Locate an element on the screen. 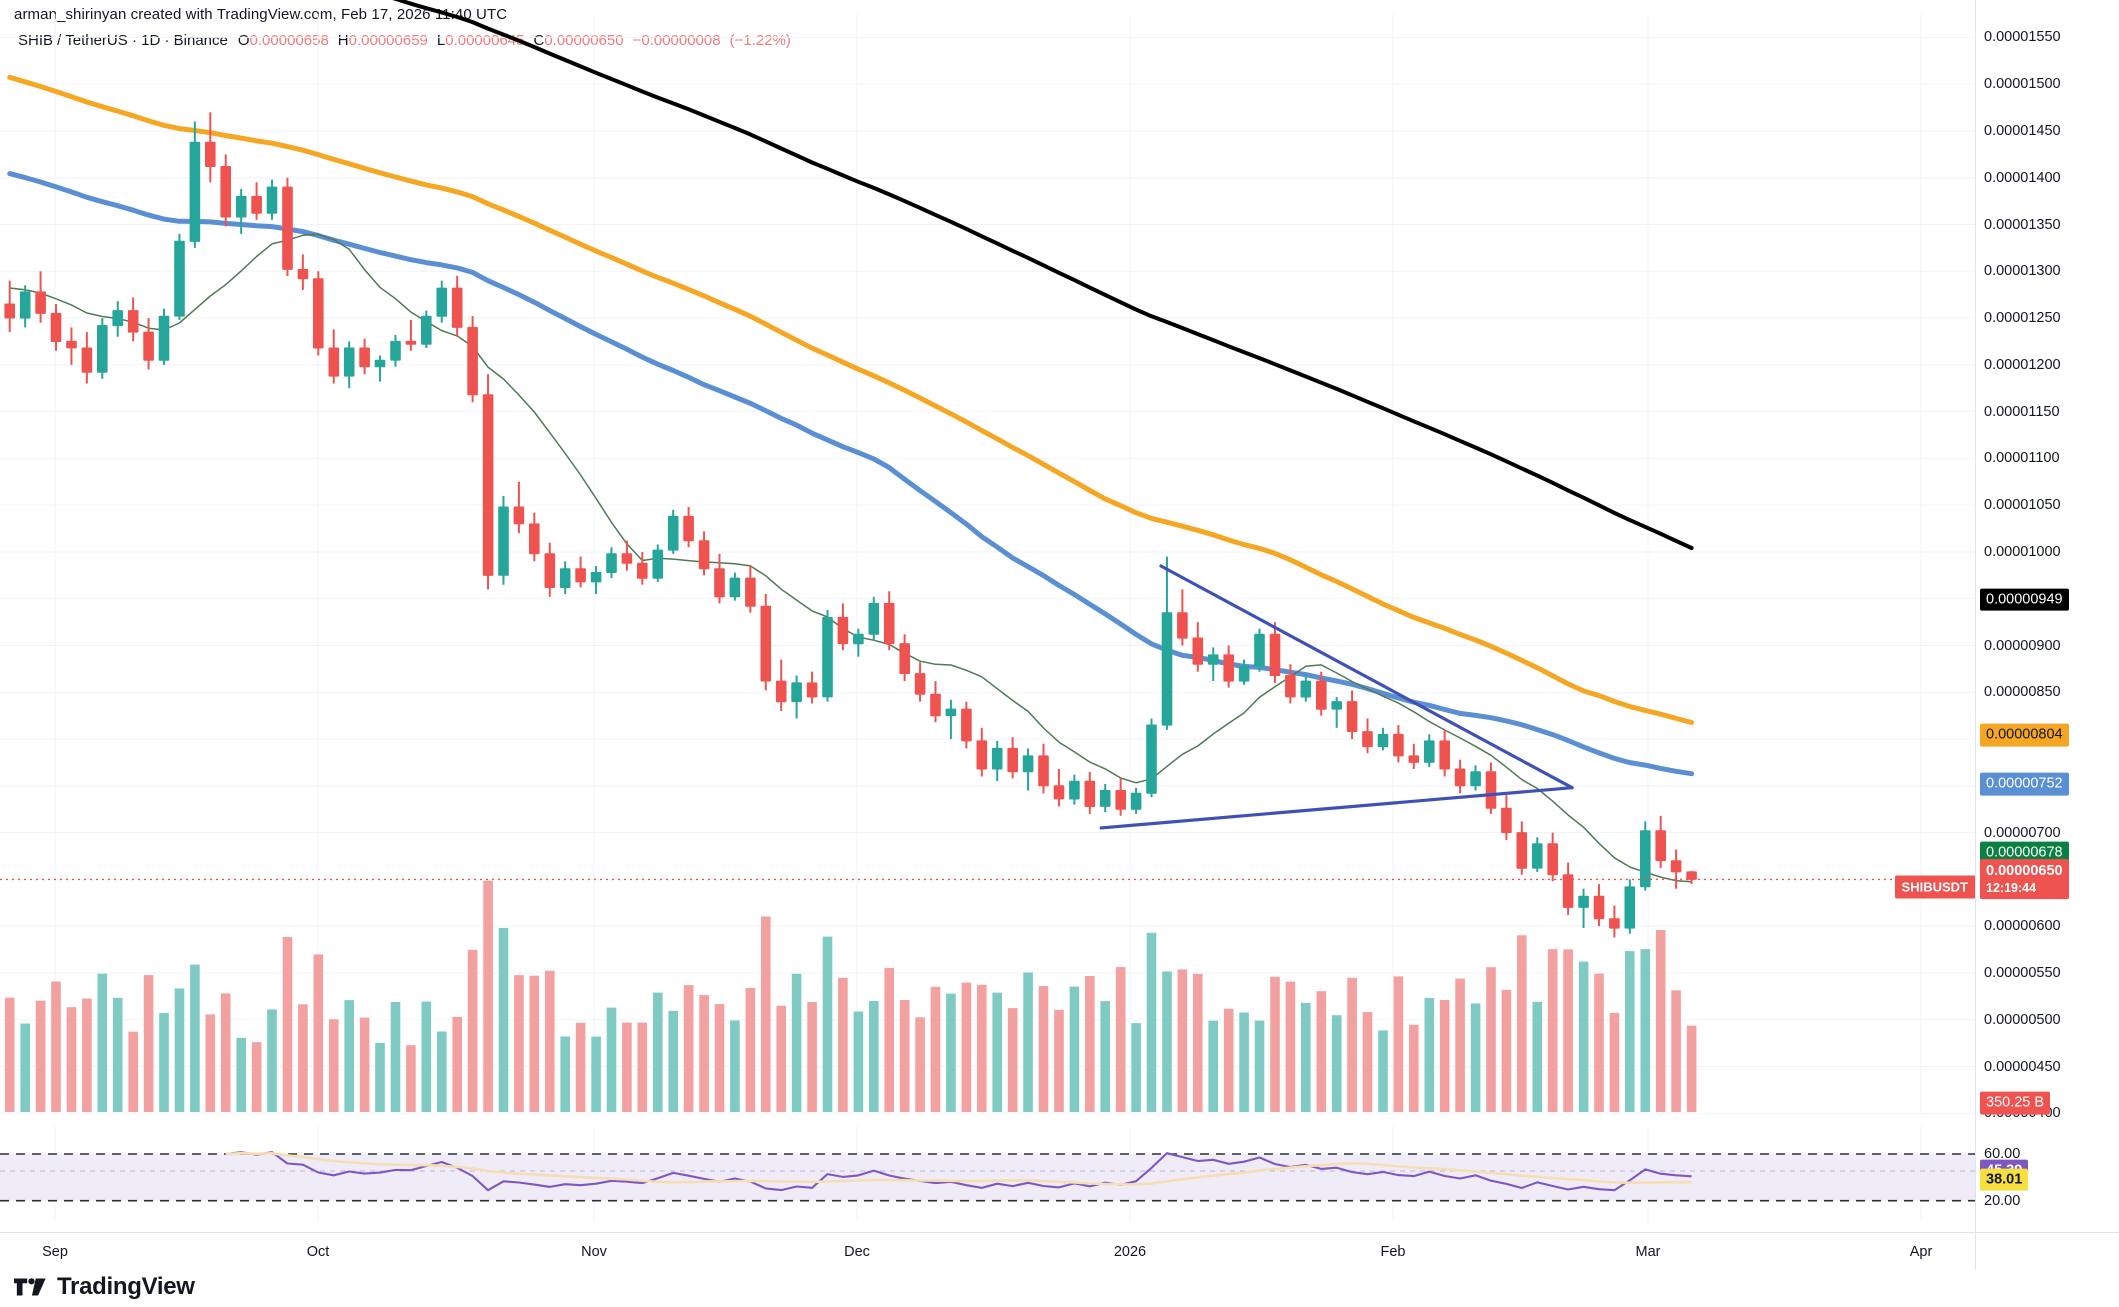  legend-open: O0.00000658 is located at coordinates (283, 40).